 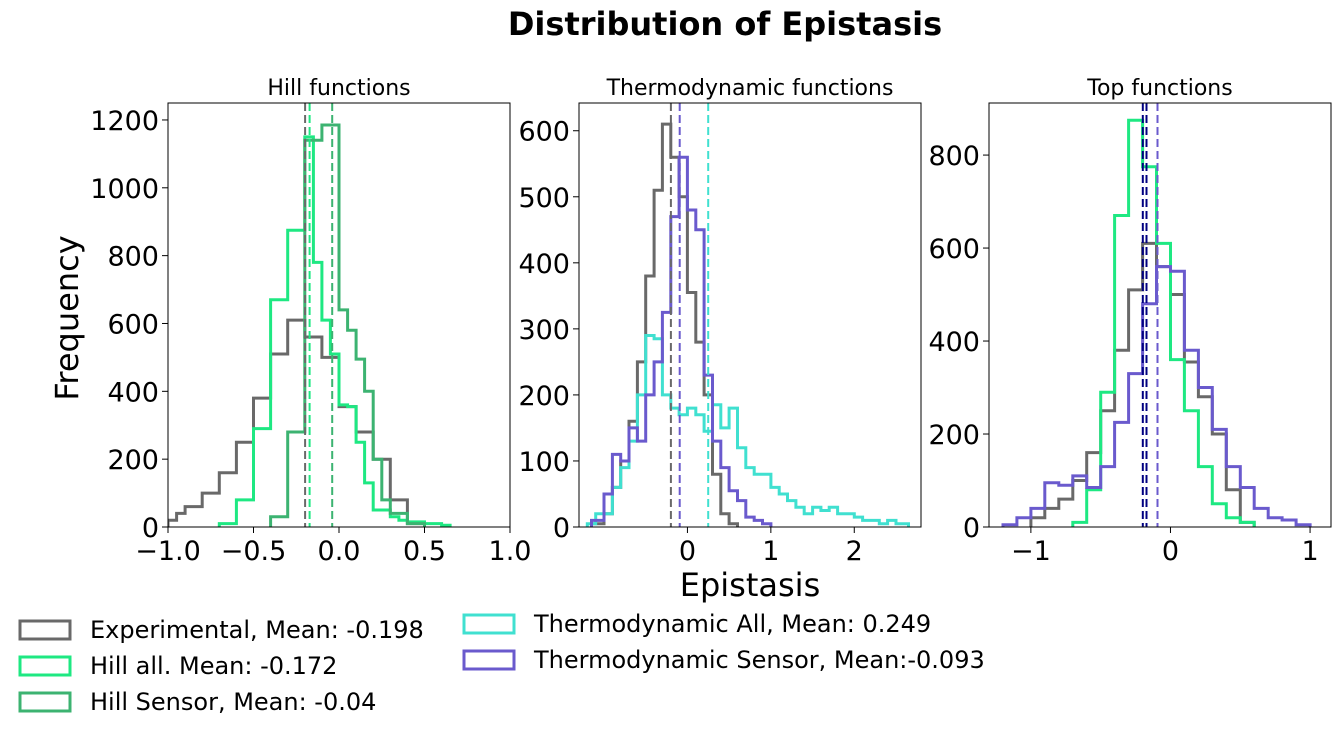 I want to click on legend-label: Hill Sensor, Mean: -0.04, so click(x=233, y=702).